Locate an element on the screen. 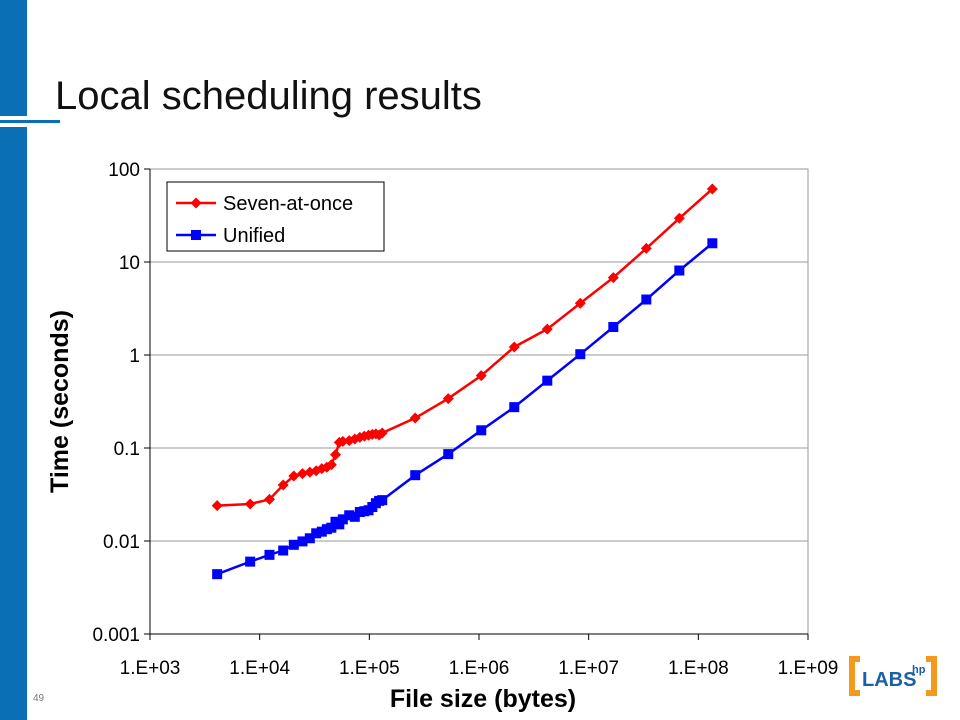 The image size is (960, 720). x-tick-label: 1.E+03 is located at coordinates (150, 668).